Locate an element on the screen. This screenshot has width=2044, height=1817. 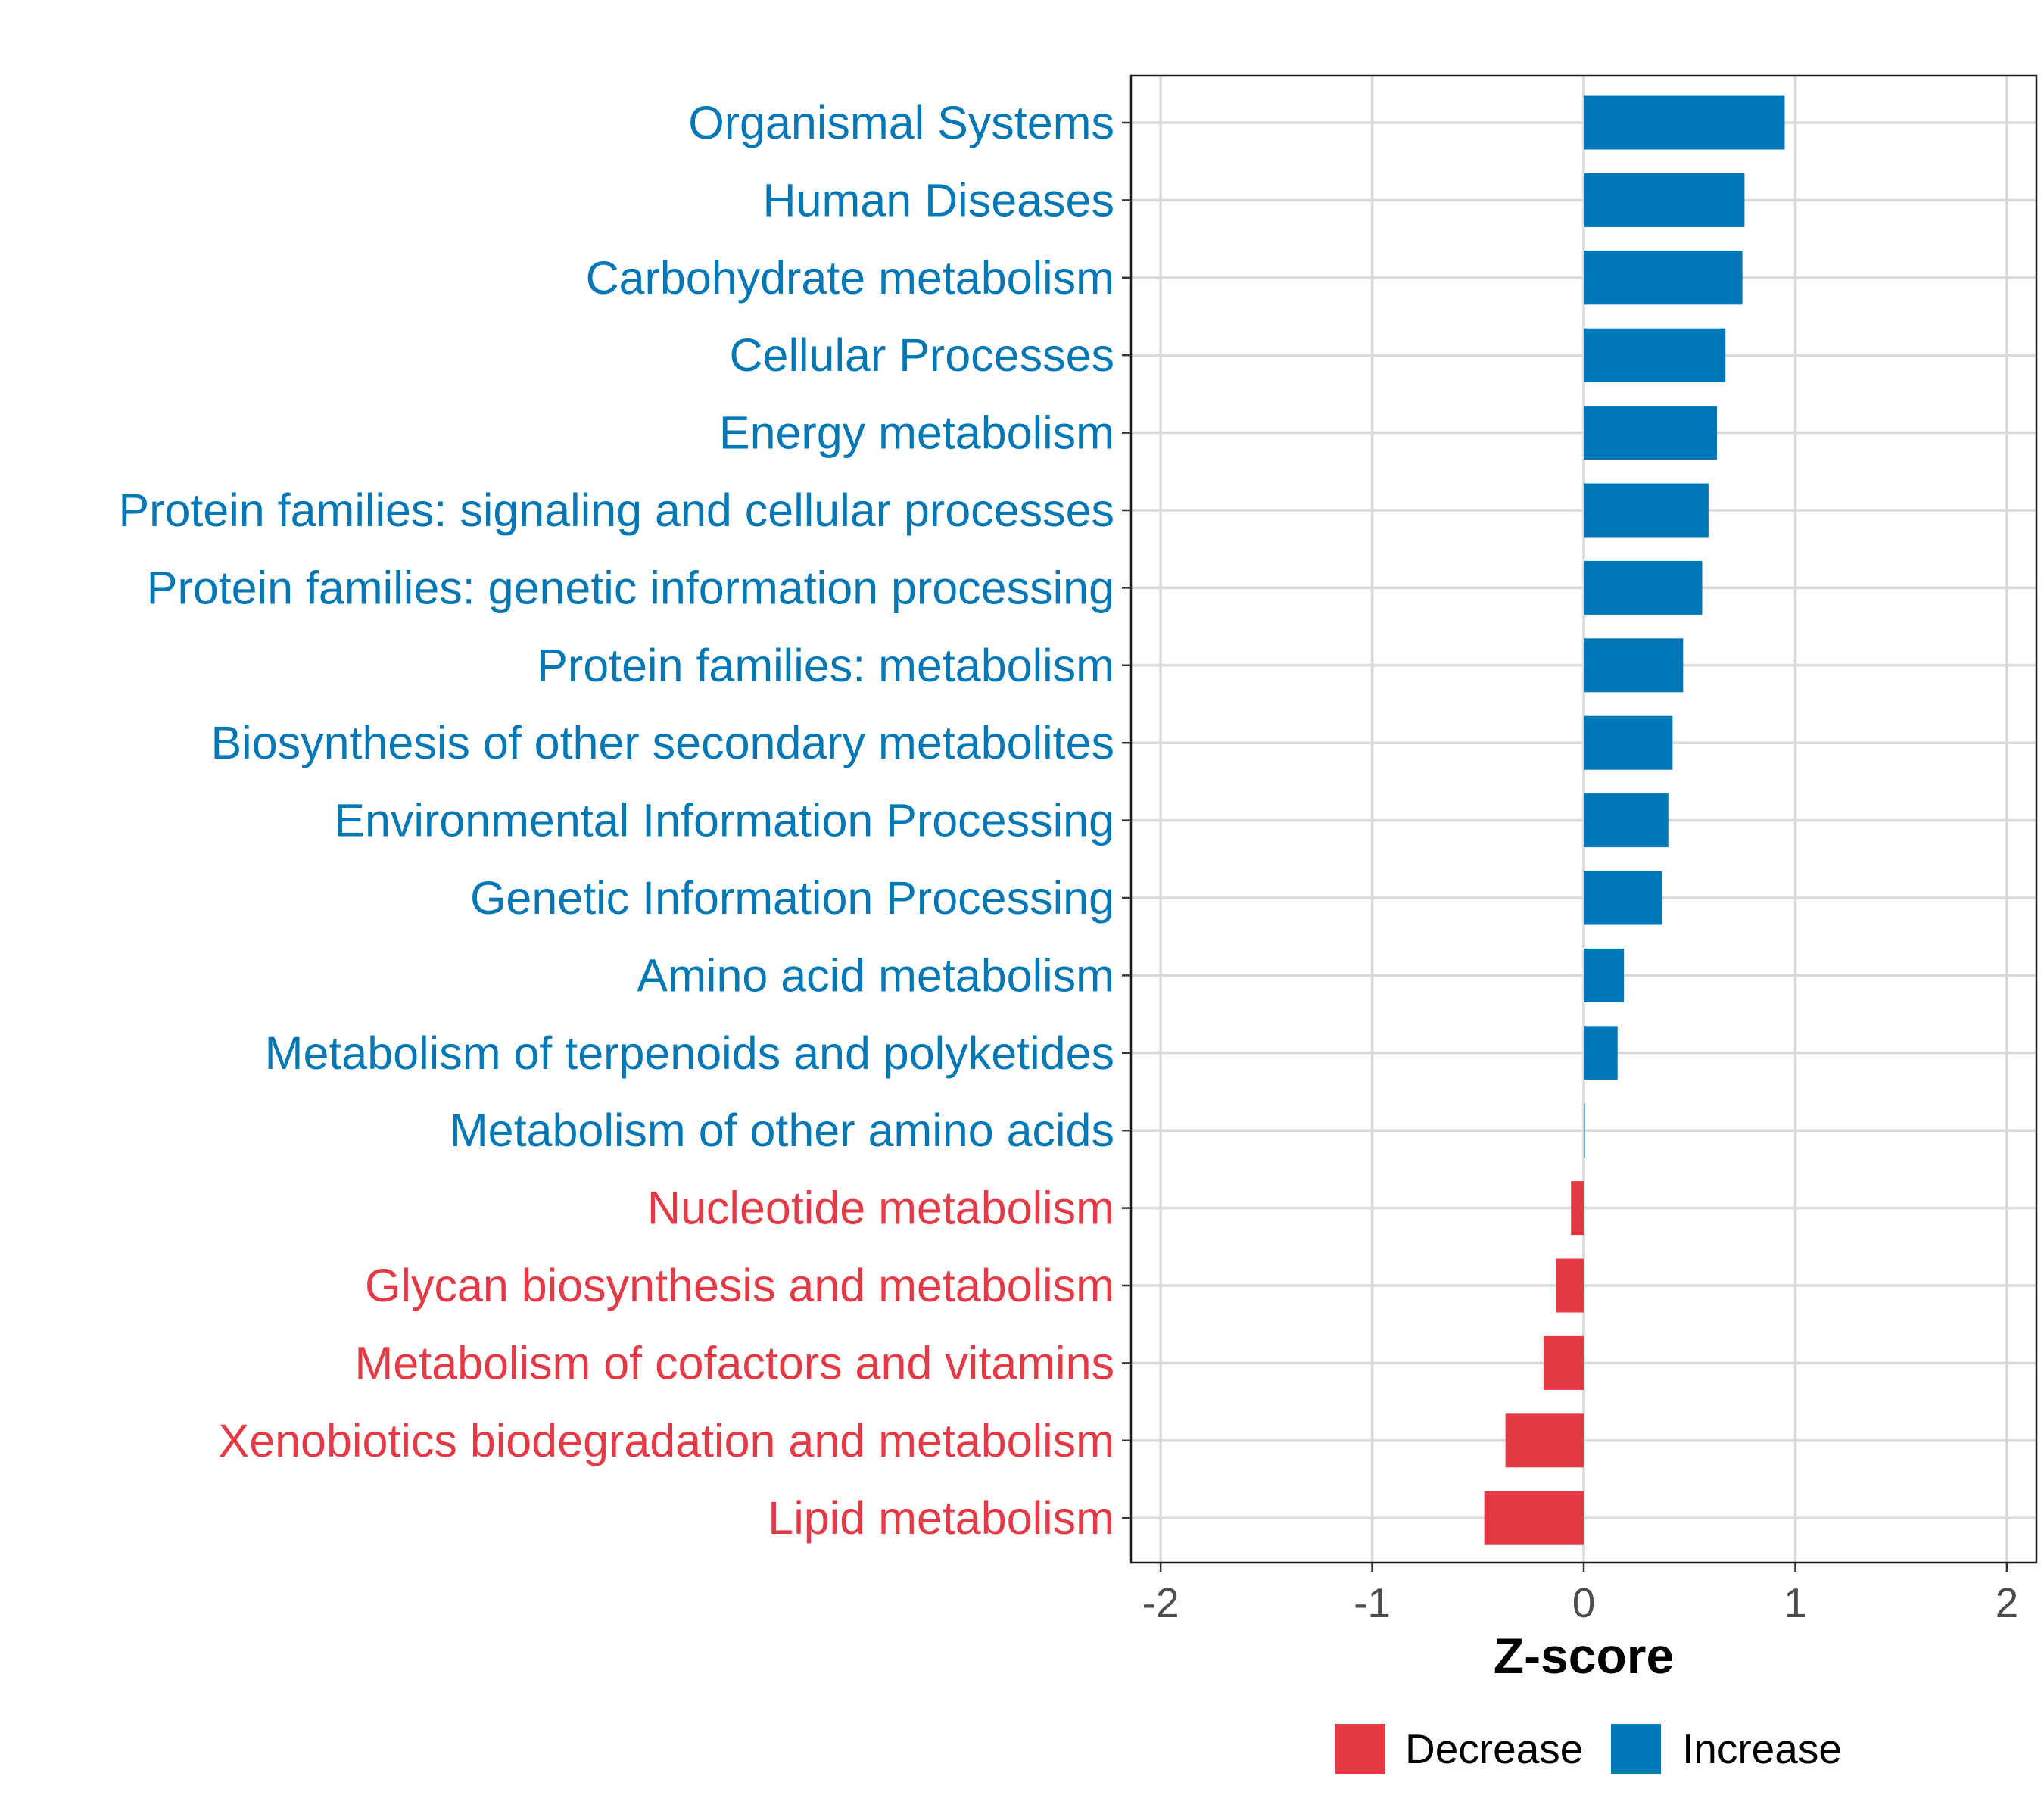
x-axis-ticks is located at coordinates (1584, 1567).